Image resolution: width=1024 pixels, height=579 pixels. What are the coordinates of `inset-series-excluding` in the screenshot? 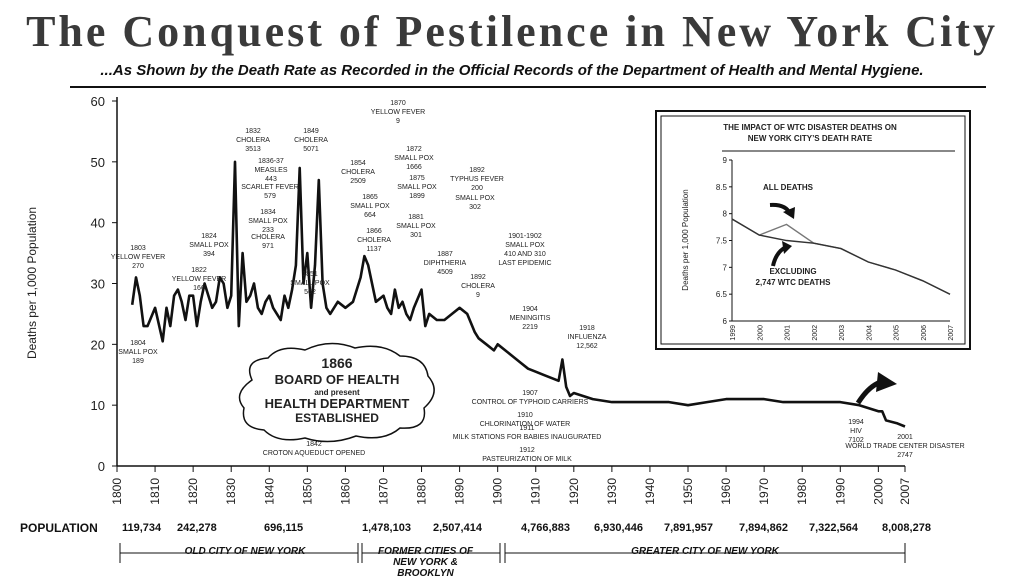 It's located at (841, 256).